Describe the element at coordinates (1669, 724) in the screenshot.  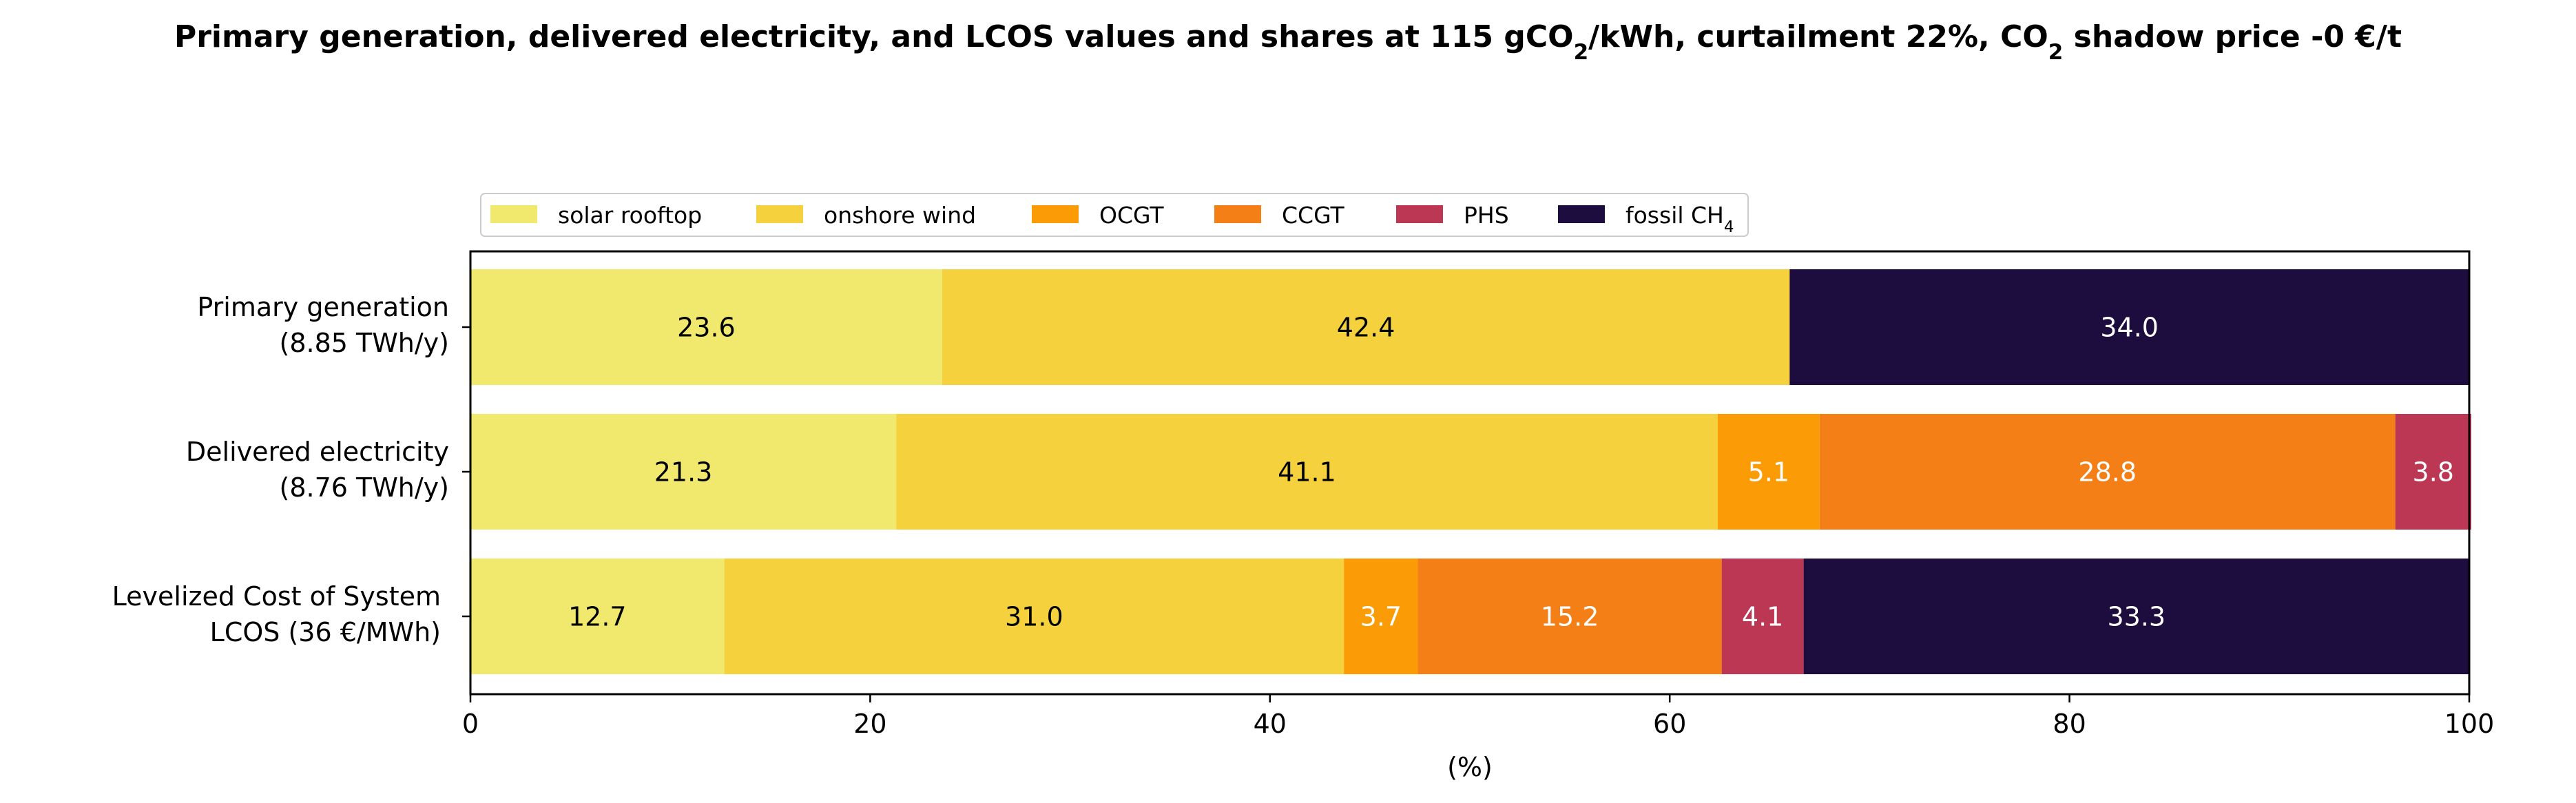
I see `x-tick-label: 60` at that location.